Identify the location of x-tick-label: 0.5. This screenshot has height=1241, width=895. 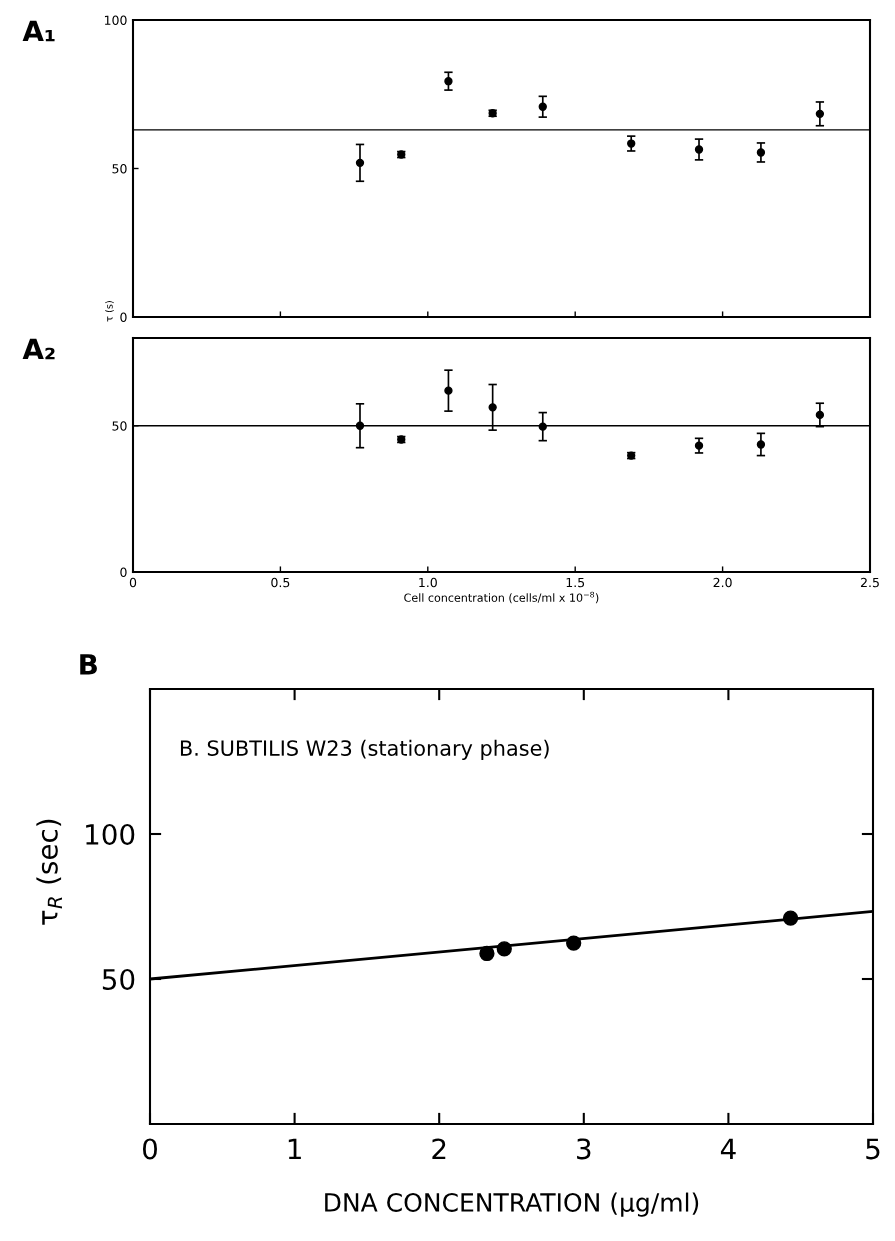
(280, 582).